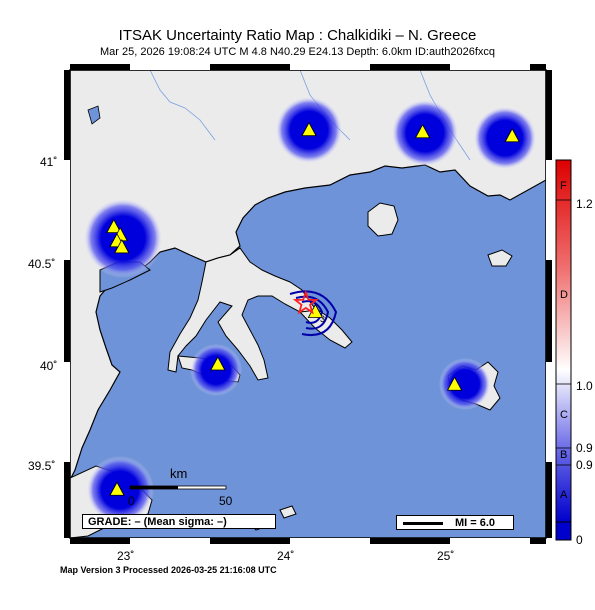 Image resolution: width=595 pixels, height=610 pixels. I want to click on grade-letter-c: C, so click(564, 415).